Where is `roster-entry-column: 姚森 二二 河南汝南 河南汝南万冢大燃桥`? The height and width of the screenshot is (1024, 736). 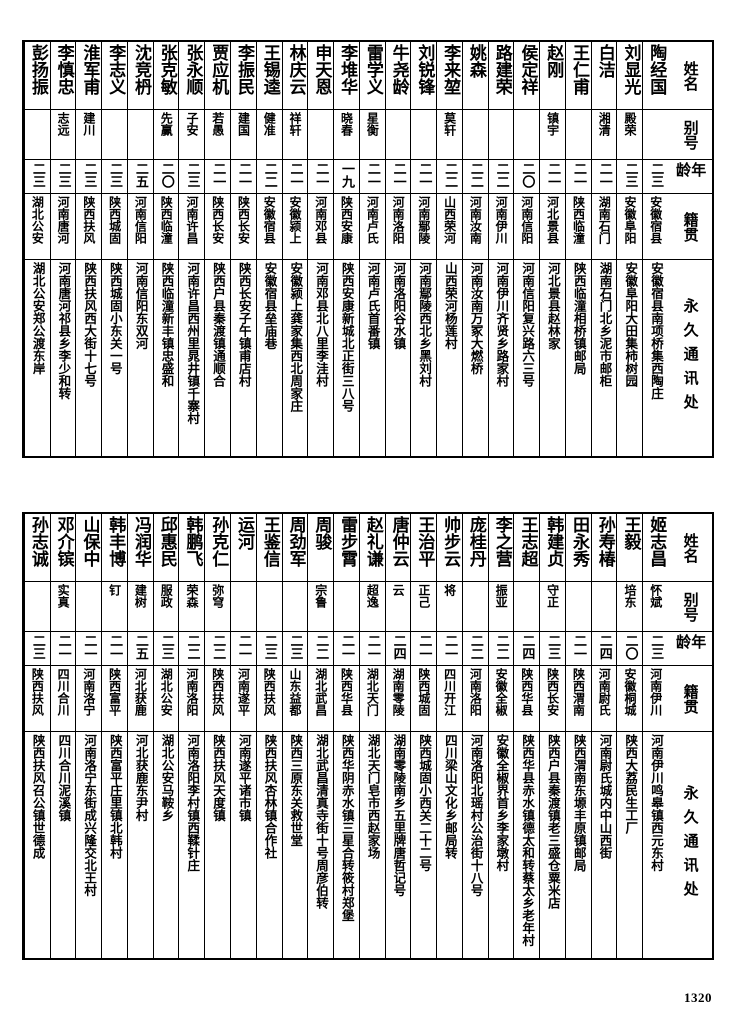
roster-entry-column: 姚森 二二 河南汝南 河南汝南万冢大燃桥 is located at coordinates (474, 249).